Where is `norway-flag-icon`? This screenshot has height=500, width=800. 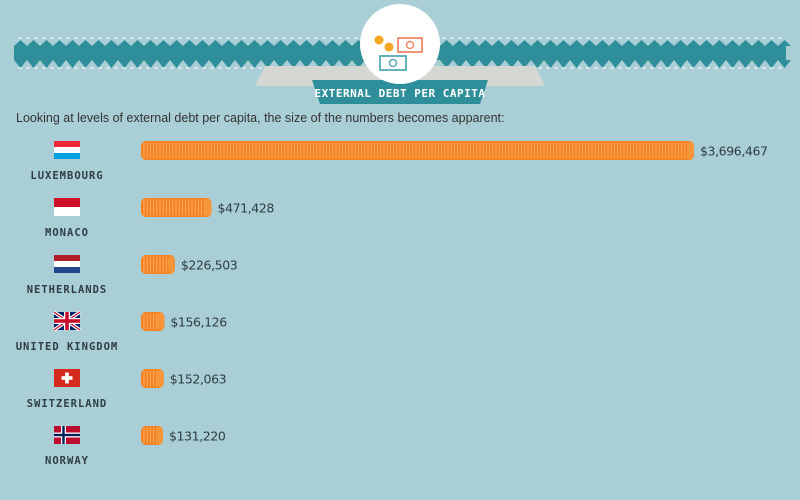
norway-flag-icon is located at coordinates (67, 435).